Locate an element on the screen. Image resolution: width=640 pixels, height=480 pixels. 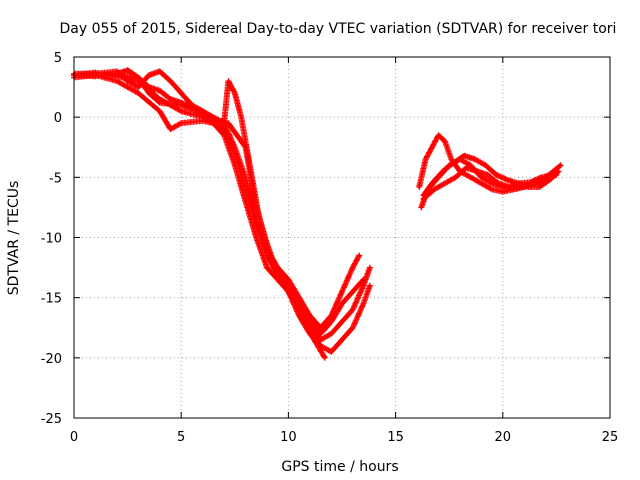
y-axis-label: SDTVAR / TECUs is located at coordinates (14, 238).